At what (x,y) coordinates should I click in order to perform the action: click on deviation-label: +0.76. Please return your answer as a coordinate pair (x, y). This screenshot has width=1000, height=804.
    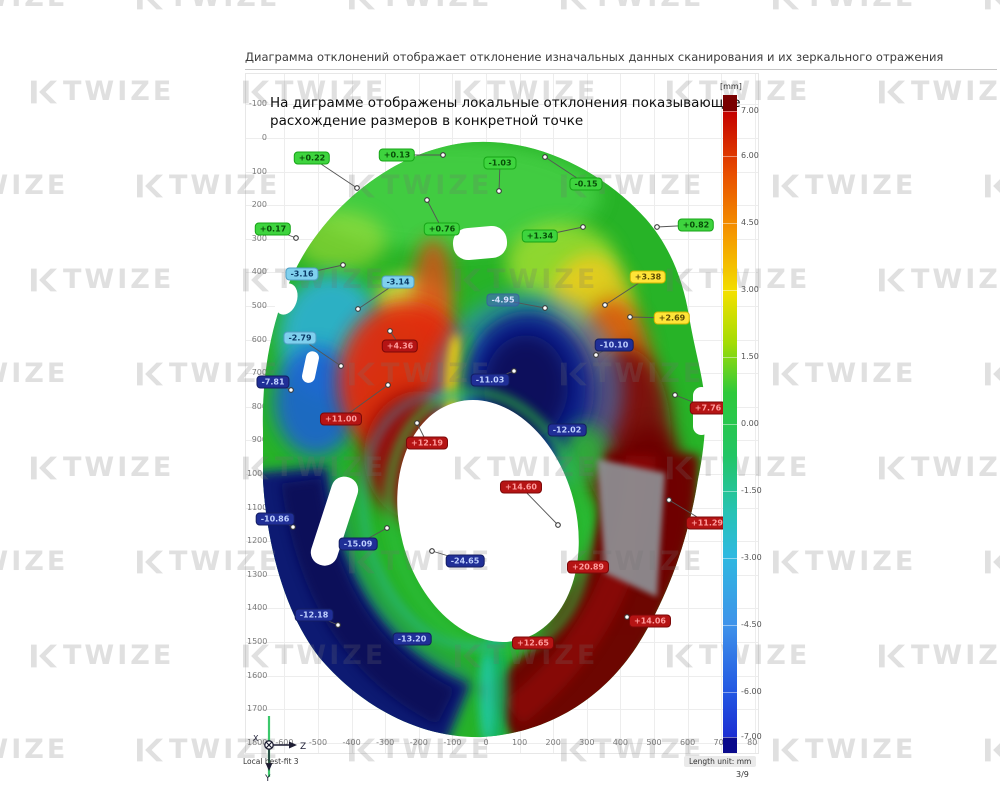
    Looking at the image, I should click on (442, 229).